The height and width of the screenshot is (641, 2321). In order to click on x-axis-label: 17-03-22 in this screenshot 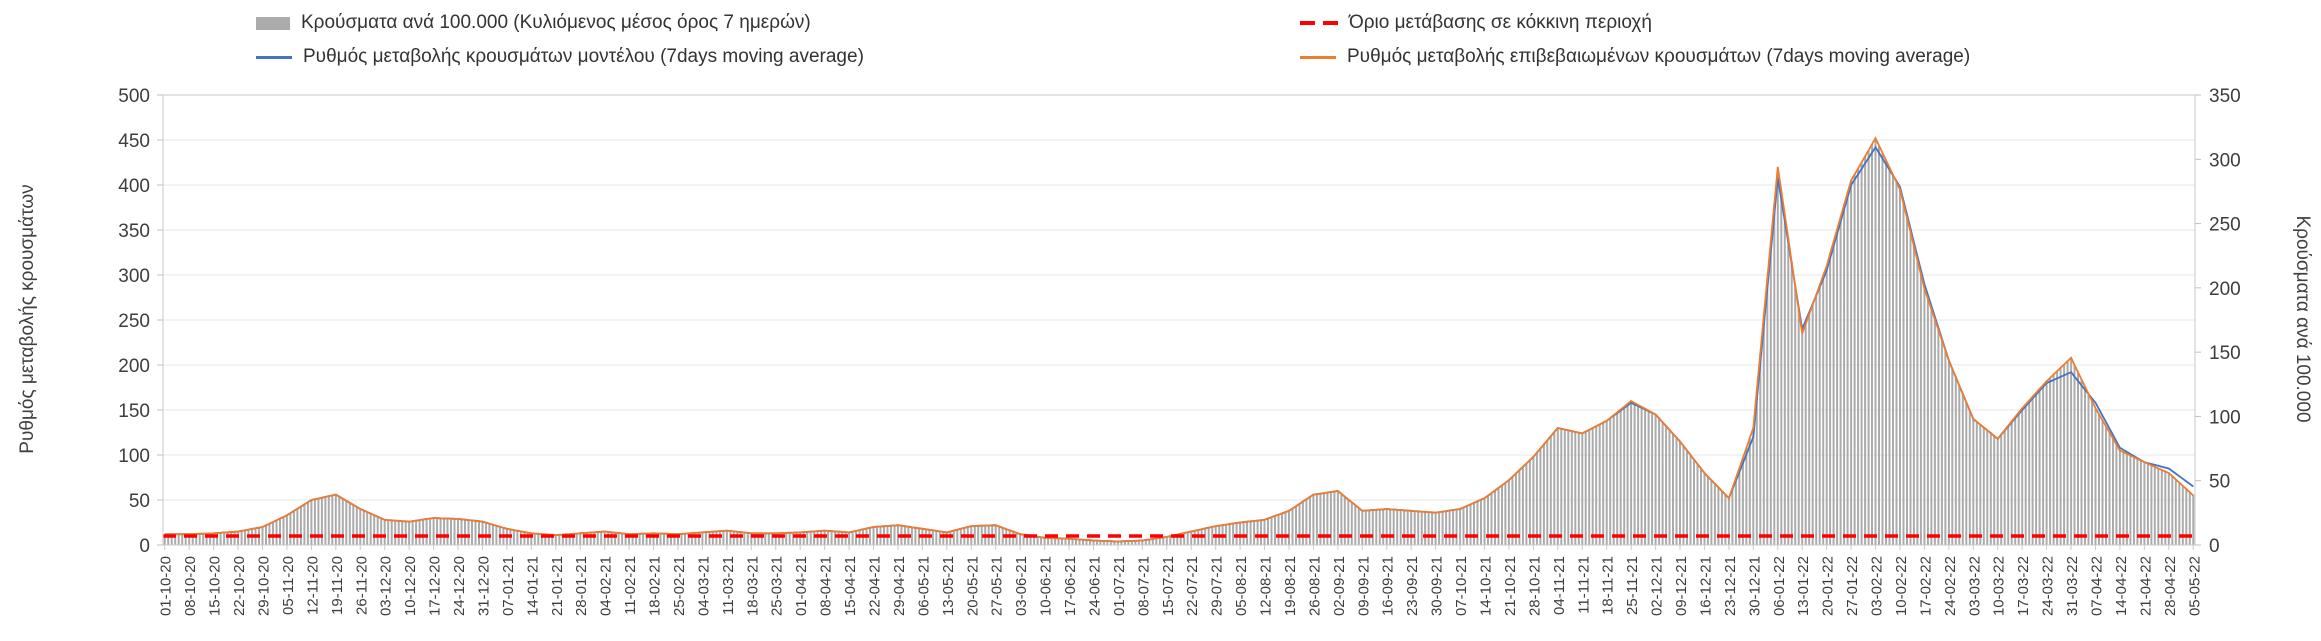, I will do `click(2023, 586)`.